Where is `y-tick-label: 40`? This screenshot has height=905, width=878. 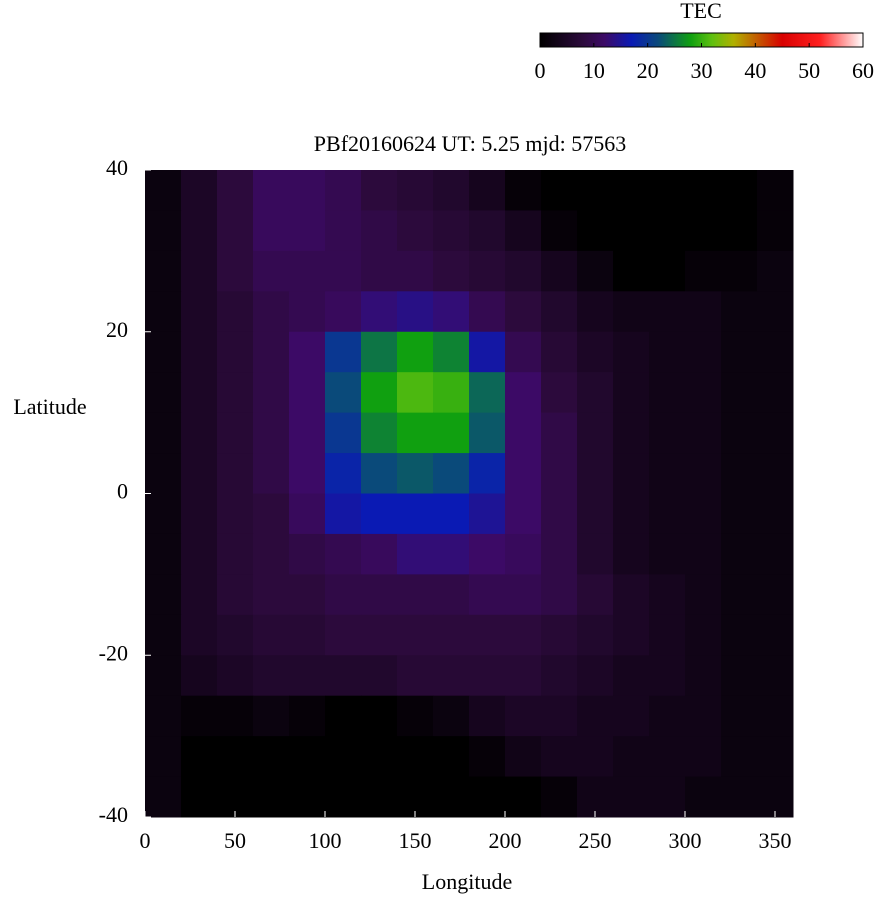
y-tick-label: 40 is located at coordinates (117, 167).